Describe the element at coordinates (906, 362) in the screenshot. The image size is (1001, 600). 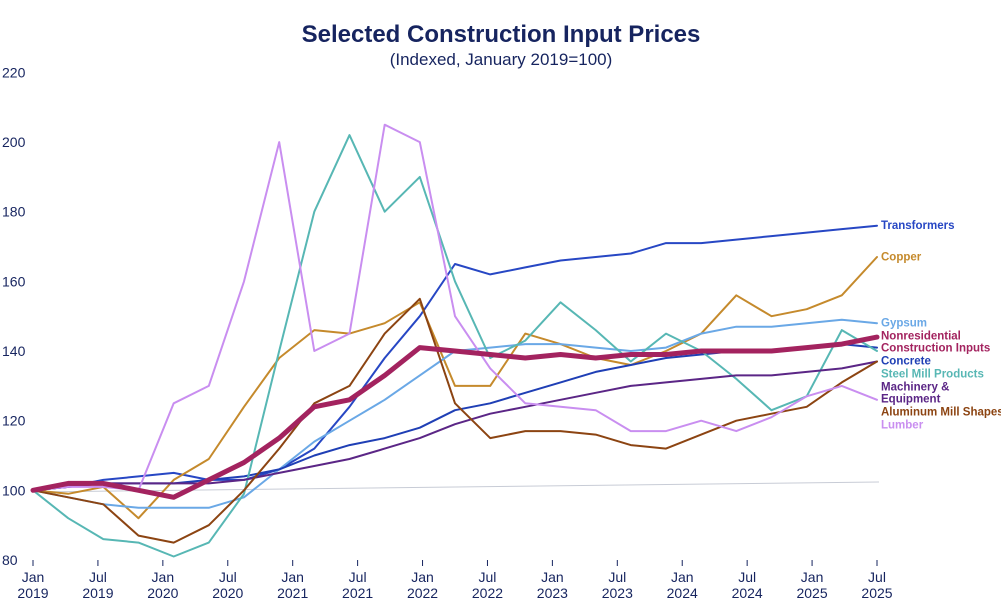
I see `legend-label: Concrete` at that location.